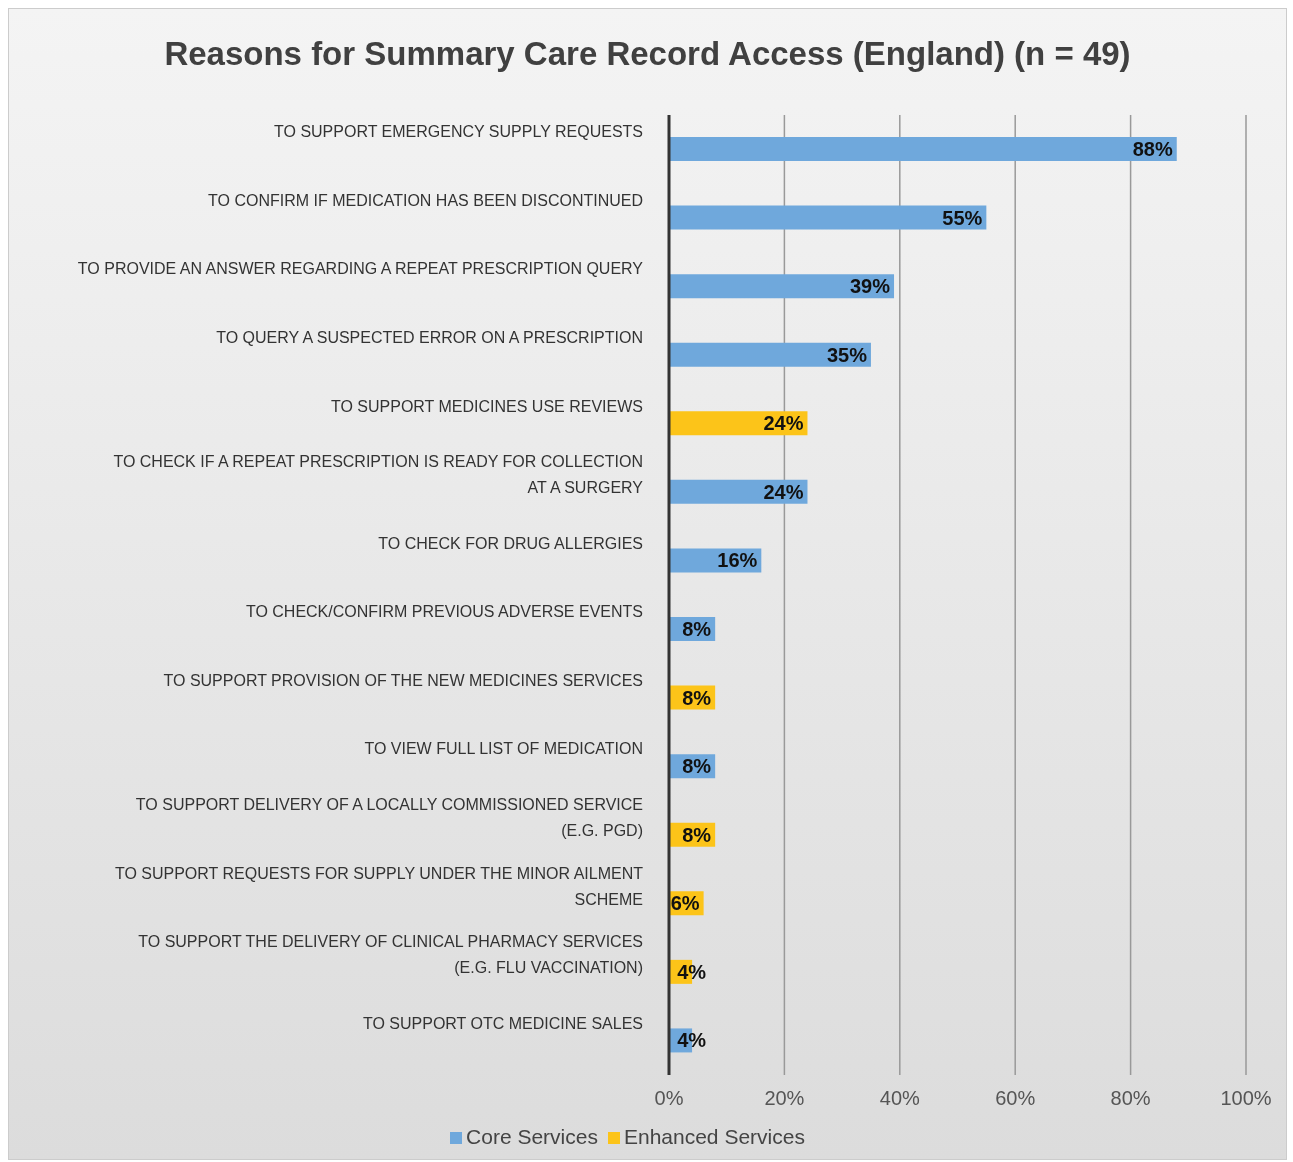 The height and width of the screenshot is (1162, 1293). I want to click on y-tick-label: TO SUPPORT DELIVERY OF A LOCALLY COMMISSIONED SERVICE (E.G. PGD), so click(389, 817).